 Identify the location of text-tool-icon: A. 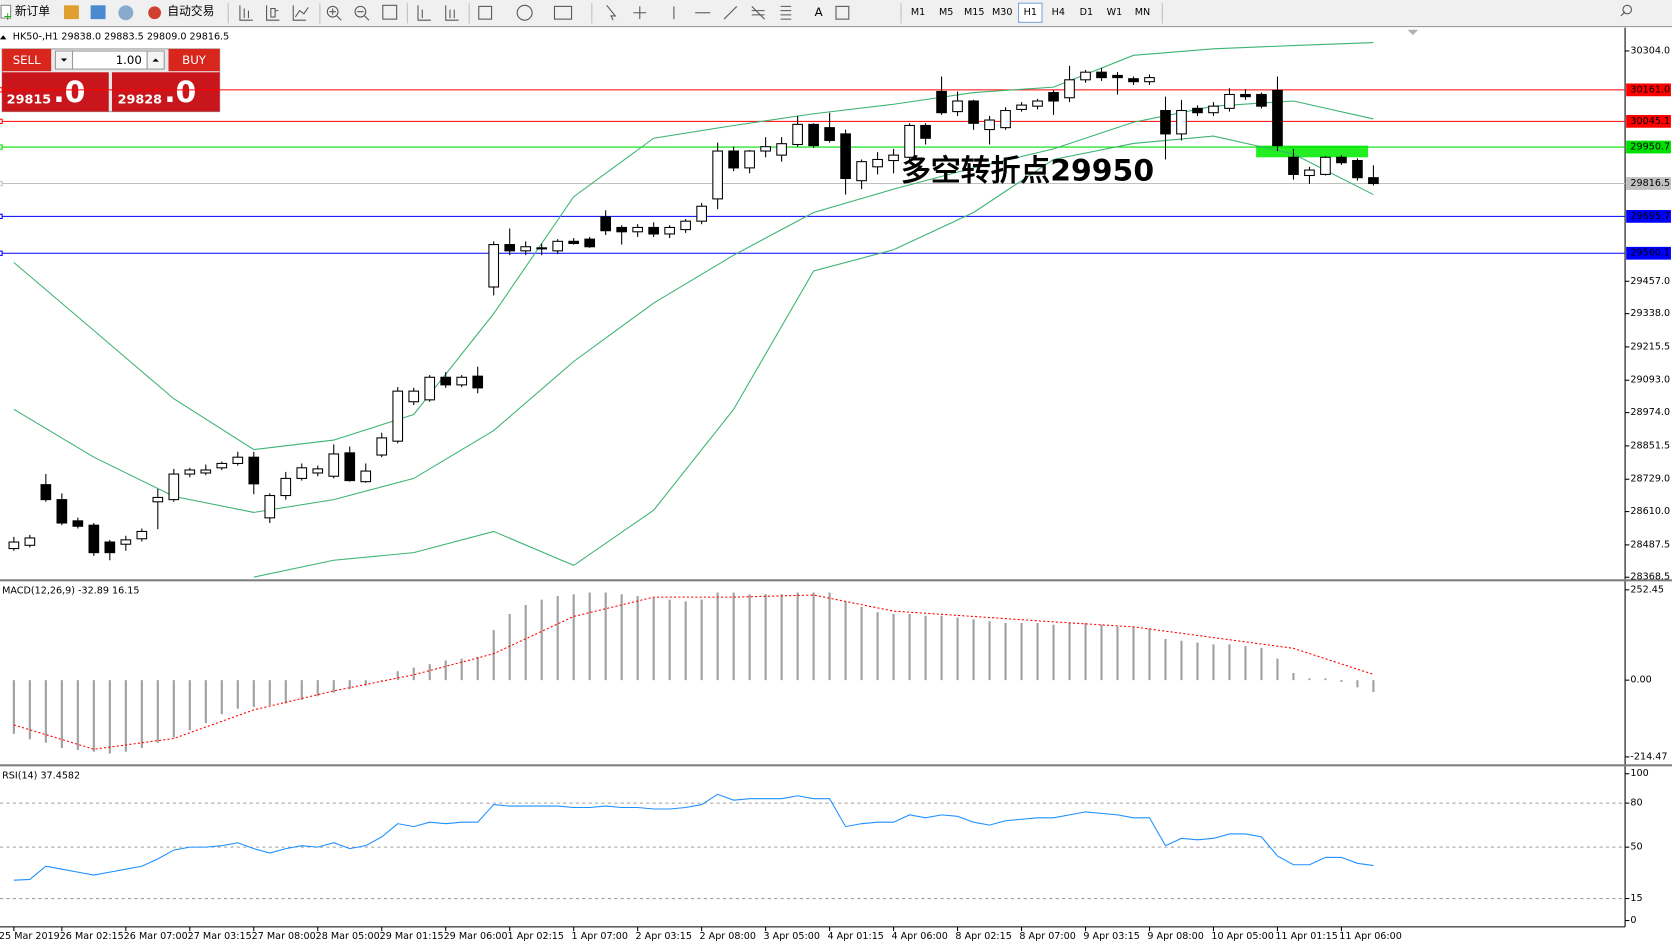
(819, 12).